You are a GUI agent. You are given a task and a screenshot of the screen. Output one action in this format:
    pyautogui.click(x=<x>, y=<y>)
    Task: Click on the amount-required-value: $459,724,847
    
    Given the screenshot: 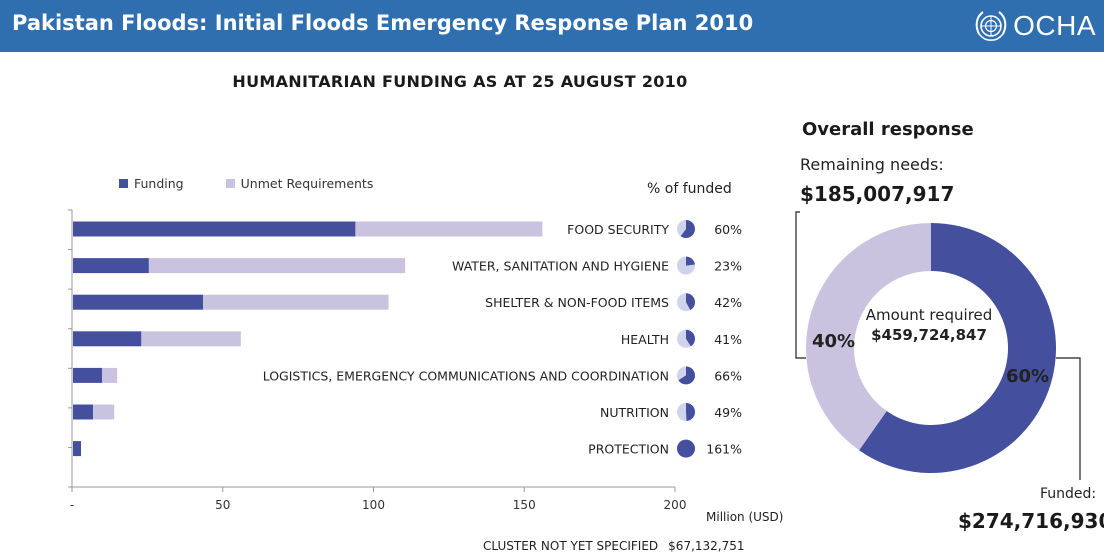 What is the action you would take?
    pyautogui.click(x=929, y=335)
    